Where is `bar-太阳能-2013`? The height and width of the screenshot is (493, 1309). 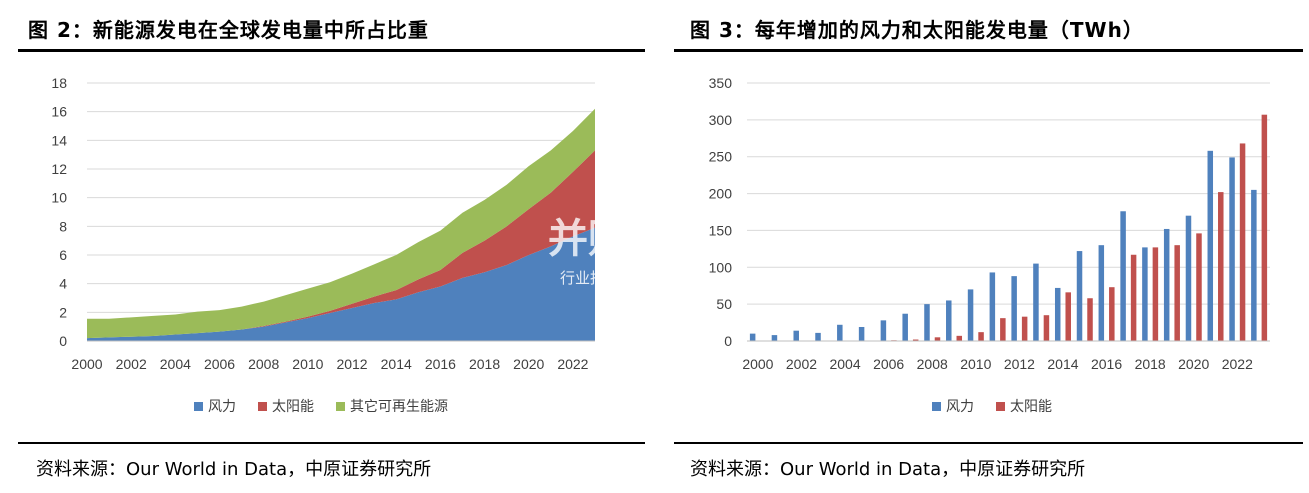 bar-太阳能-2013 is located at coordinates (1046, 328).